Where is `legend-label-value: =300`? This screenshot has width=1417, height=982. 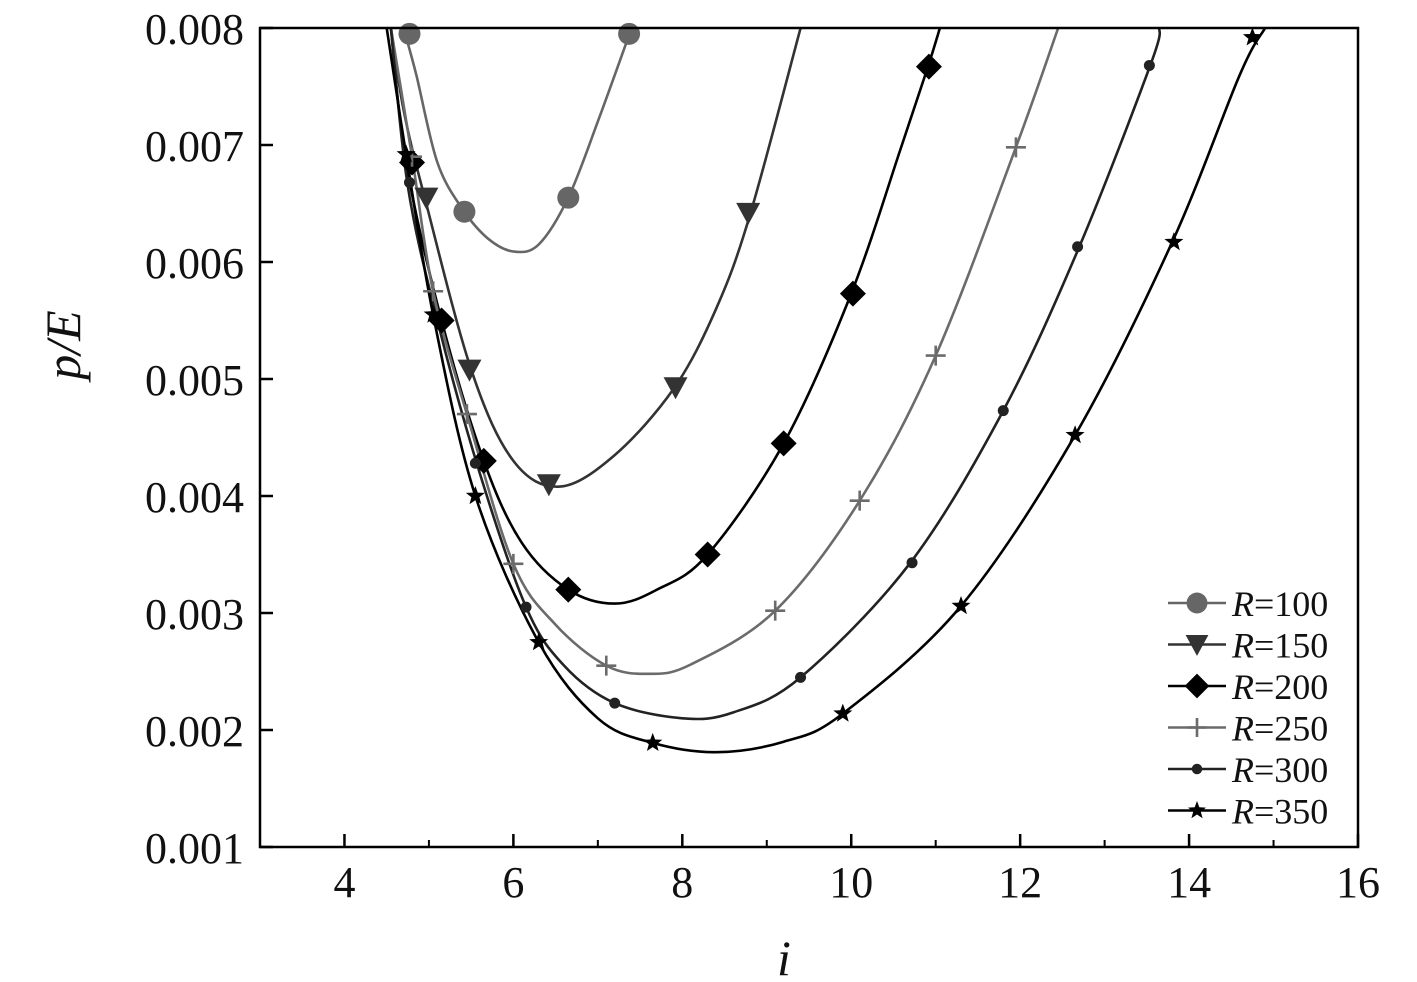
legend-label-value: =300 is located at coordinates (1291, 770).